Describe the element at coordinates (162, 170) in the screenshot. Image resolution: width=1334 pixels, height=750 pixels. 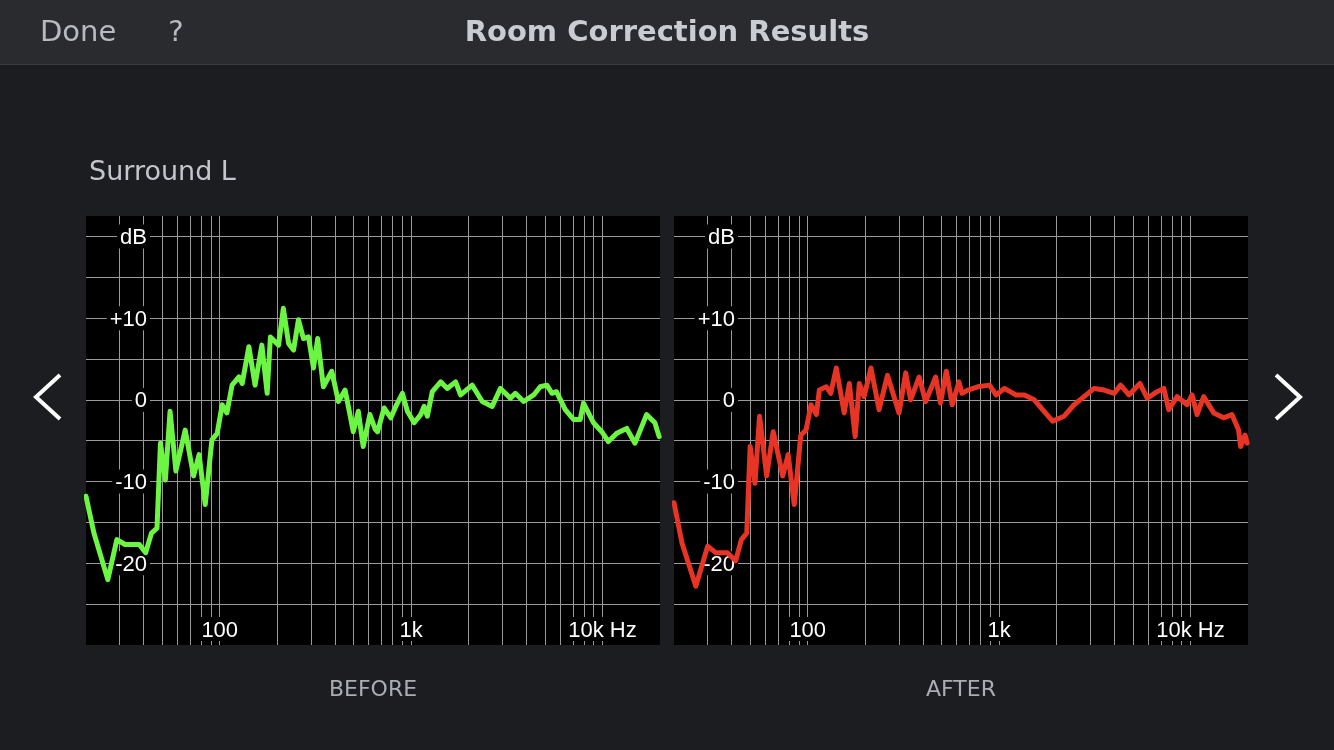
I see `chart-subtitle: Surround L` at that location.